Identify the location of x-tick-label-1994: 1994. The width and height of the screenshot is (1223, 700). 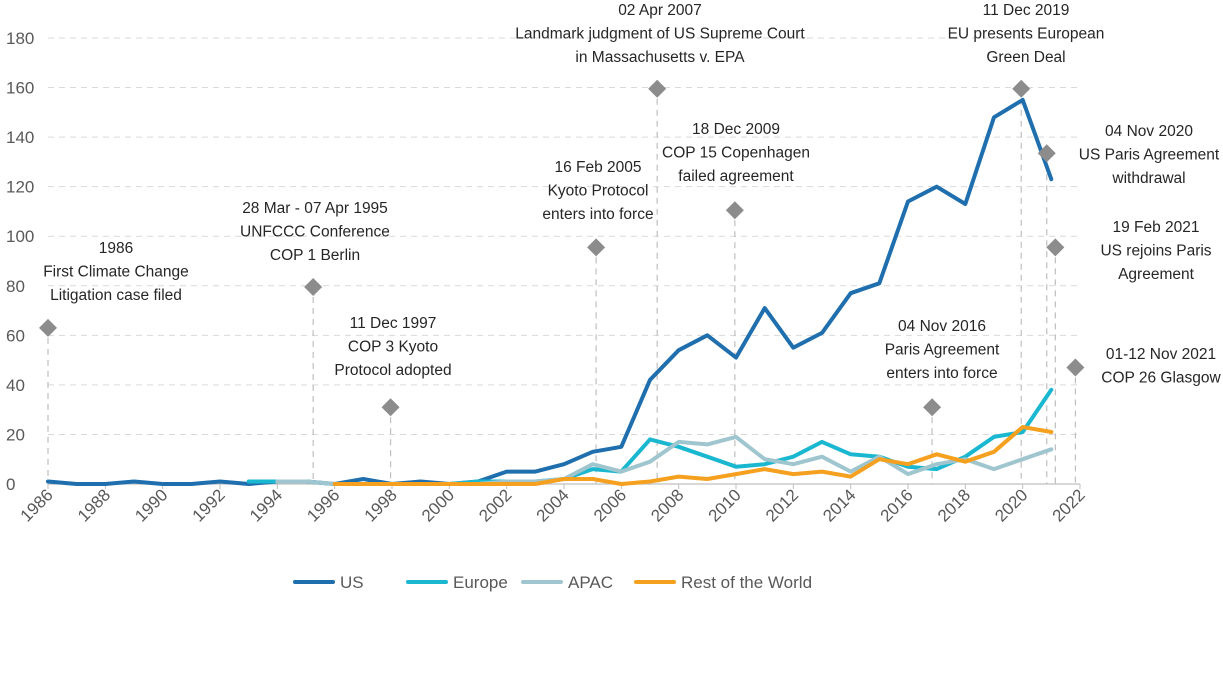
(266, 505).